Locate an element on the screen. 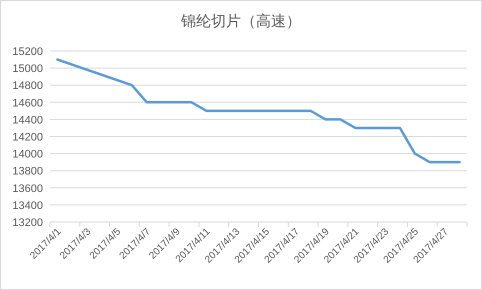 The height and width of the screenshot is (290, 482). y-tick-label: 13600 is located at coordinates (27, 188).